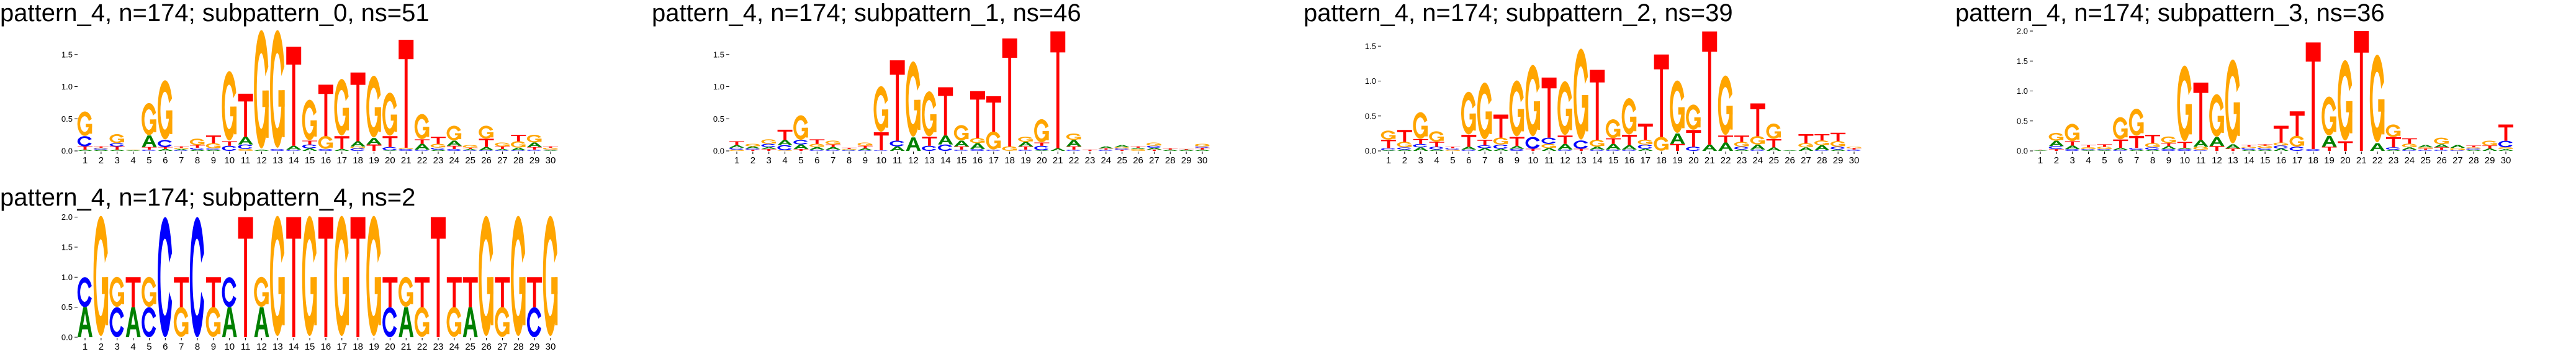  What do you see at coordinates (2022, 151) in the screenshot?
I see `y-tick-label: 0.0` at bounding box center [2022, 151].